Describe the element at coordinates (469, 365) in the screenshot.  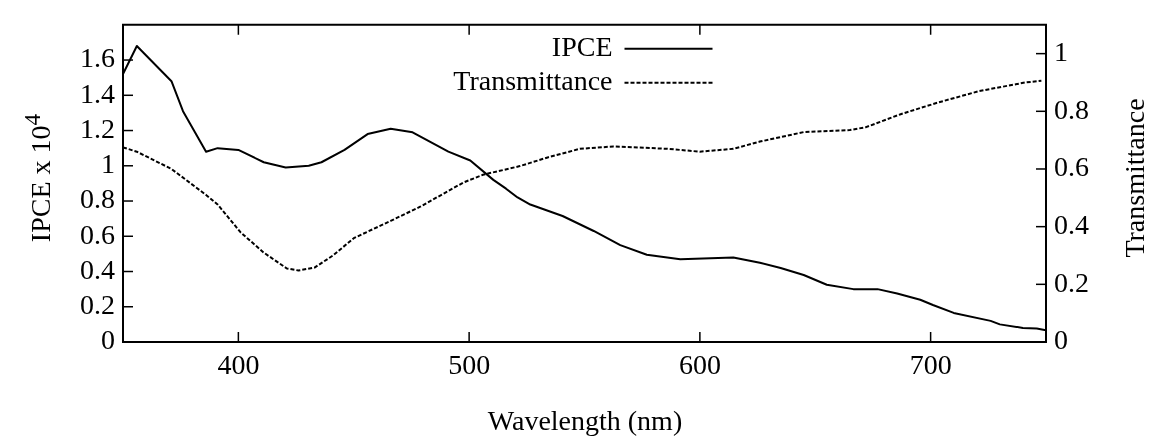
I see `x-tick-label: 500` at that location.